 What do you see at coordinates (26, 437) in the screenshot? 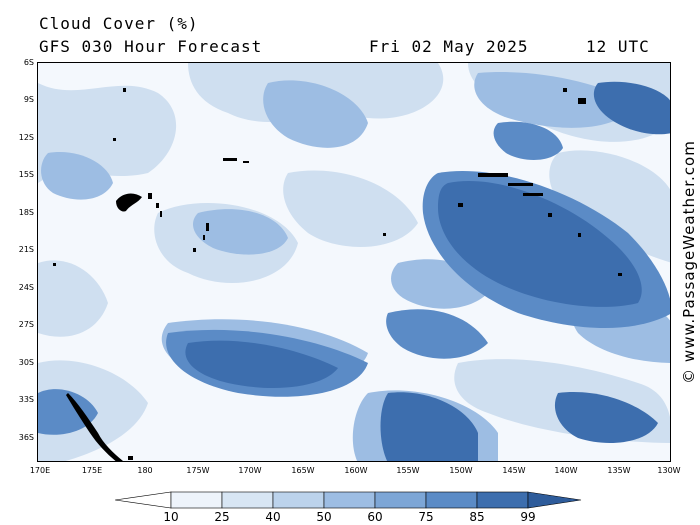
I see `lat-label: 36S` at bounding box center [26, 437].